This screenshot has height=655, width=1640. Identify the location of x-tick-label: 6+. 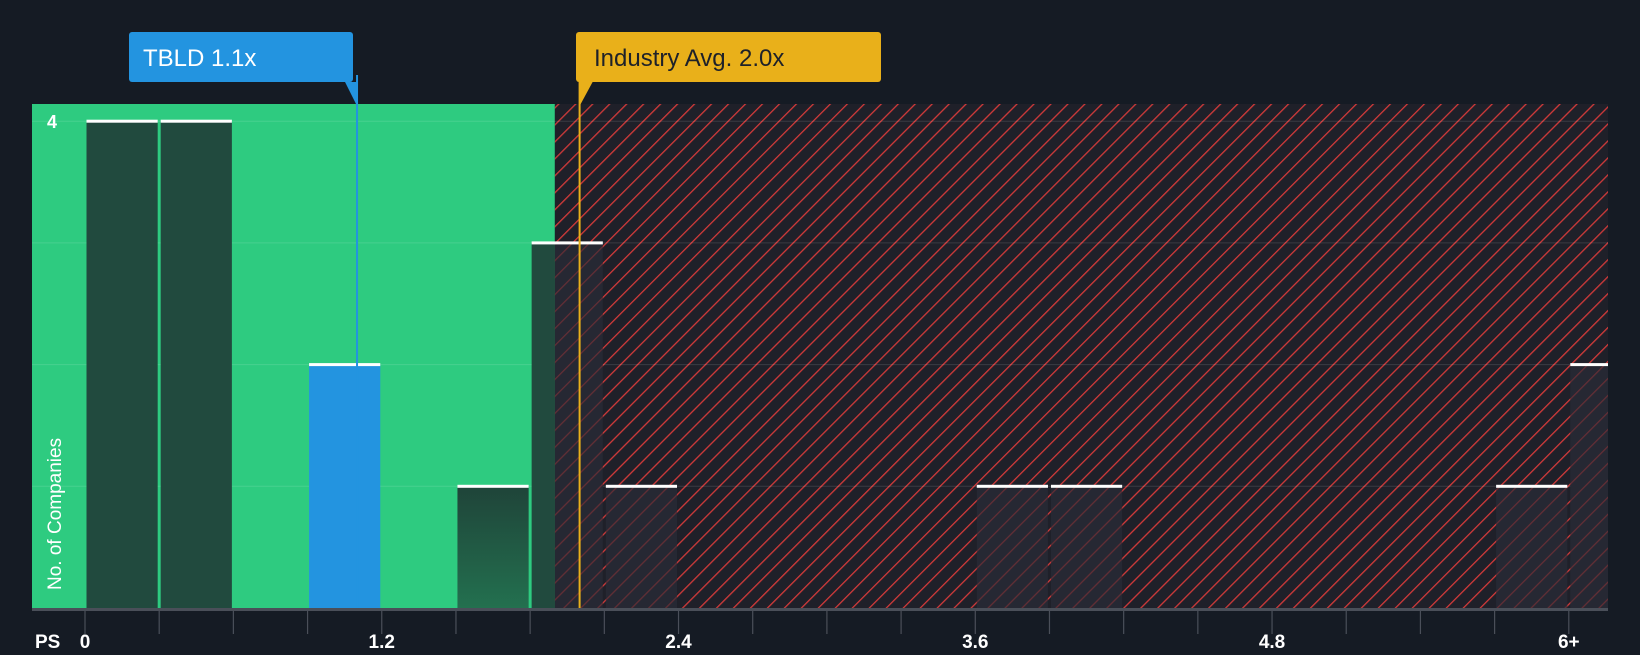
(1569, 641).